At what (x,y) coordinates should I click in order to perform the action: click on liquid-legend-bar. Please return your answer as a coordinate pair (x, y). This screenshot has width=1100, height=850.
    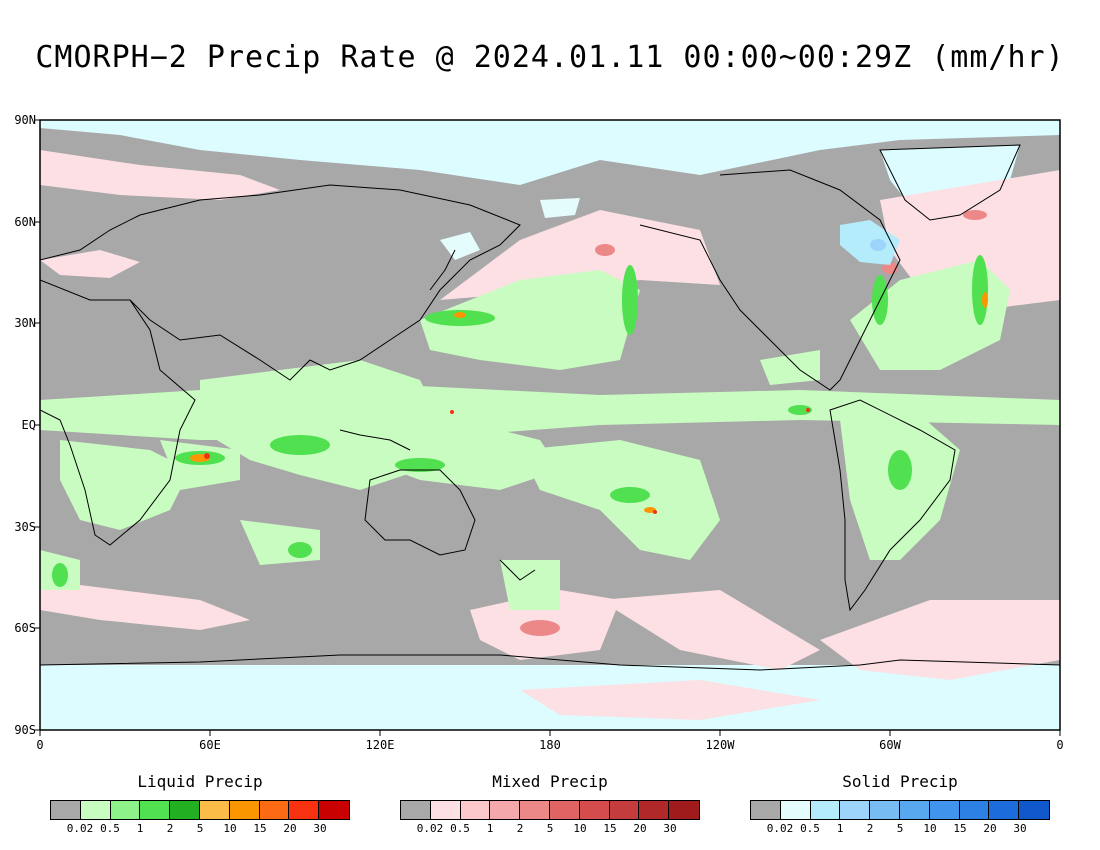
    Looking at the image, I should click on (200, 810).